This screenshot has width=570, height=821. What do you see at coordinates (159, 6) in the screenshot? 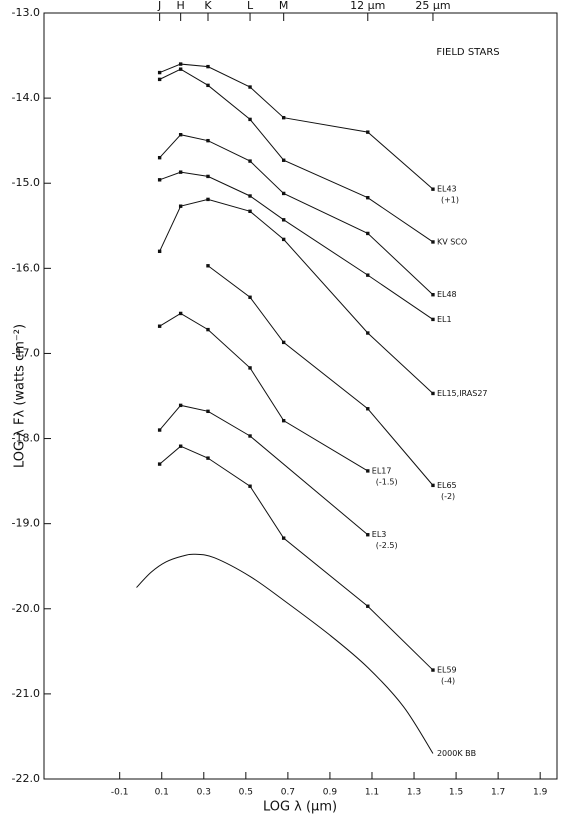
I see `top-tick-label: J` at bounding box center [159, 6].